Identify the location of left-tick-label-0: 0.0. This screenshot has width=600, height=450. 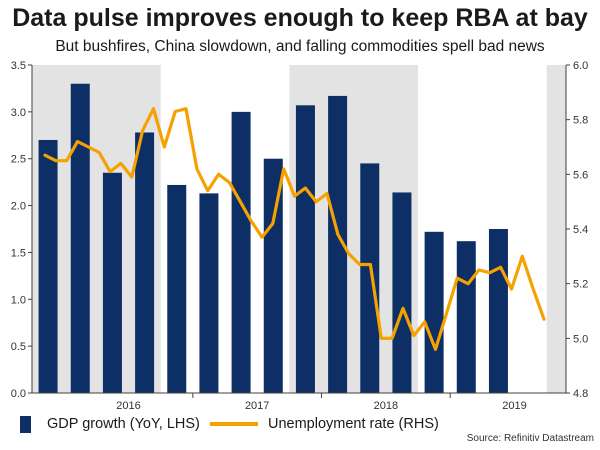
(18, 394).